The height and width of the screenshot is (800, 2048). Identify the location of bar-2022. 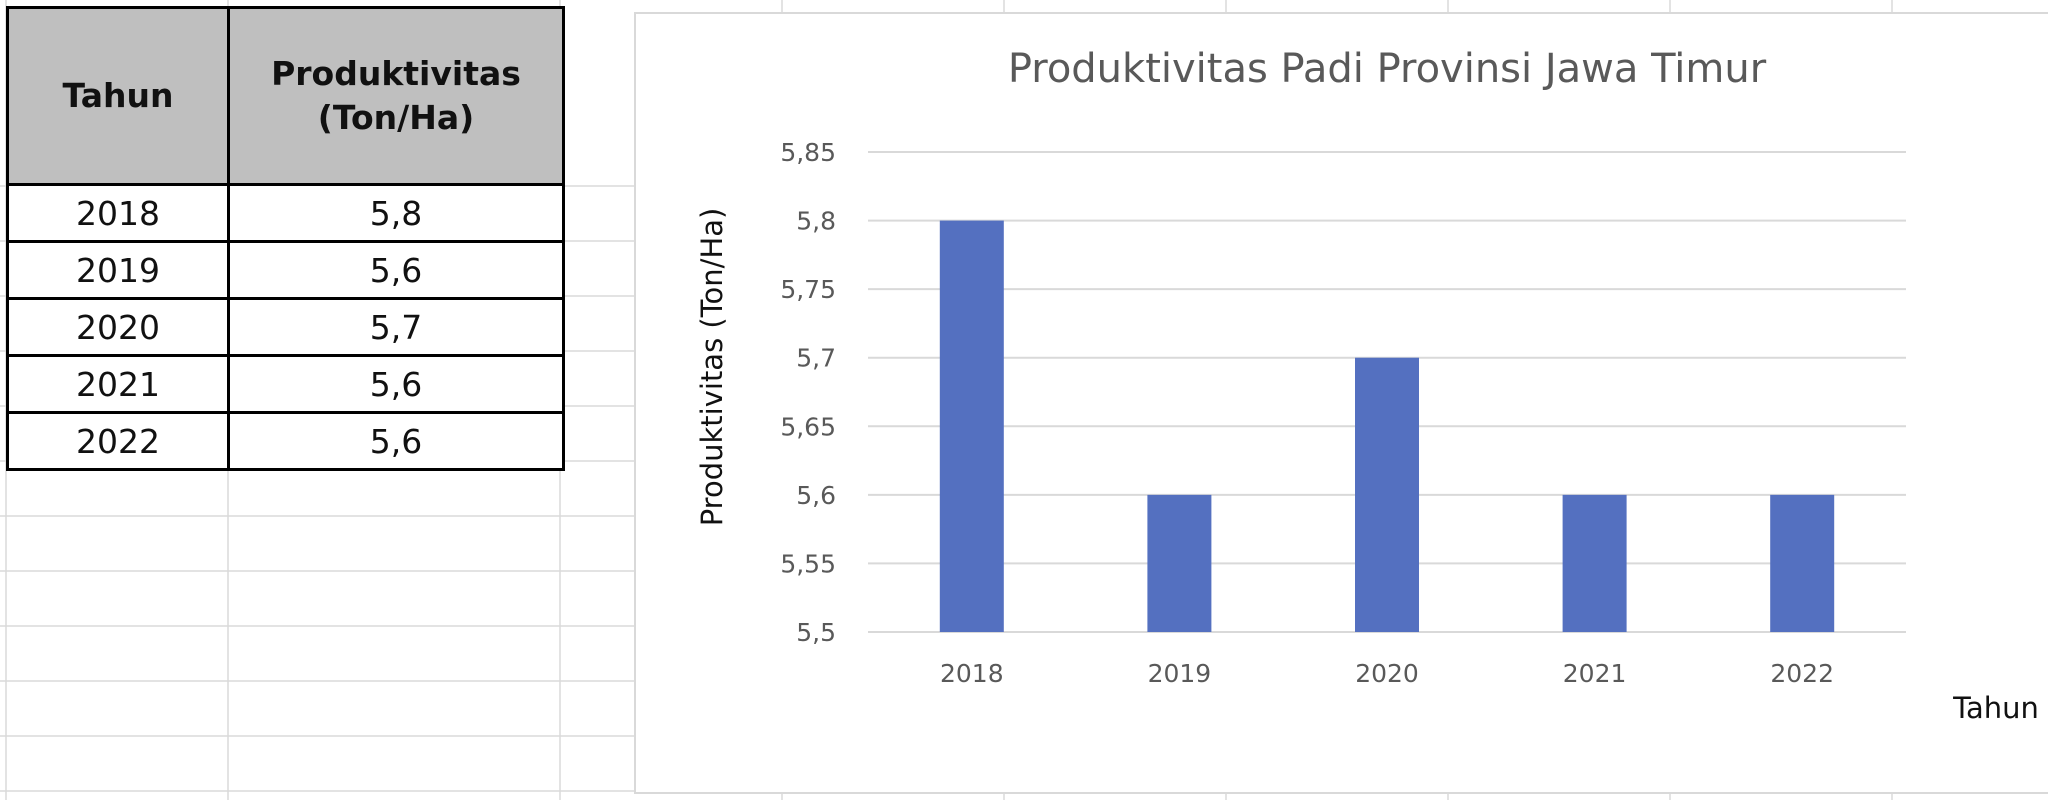
(1802, 563).